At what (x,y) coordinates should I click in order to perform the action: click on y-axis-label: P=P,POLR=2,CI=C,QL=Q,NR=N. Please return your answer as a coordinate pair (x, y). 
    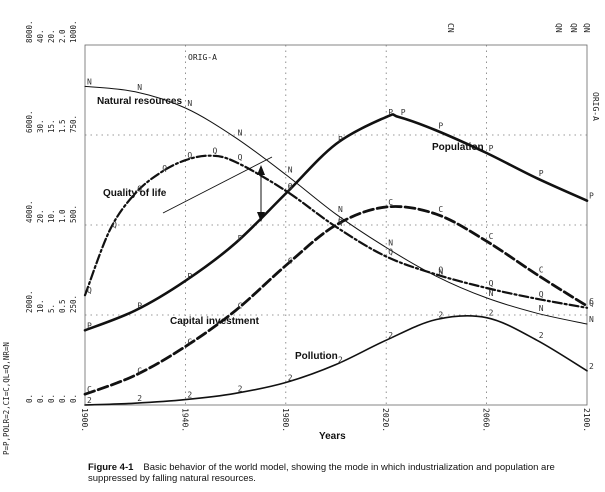
    Looking at the image, I should click on (6, 398).